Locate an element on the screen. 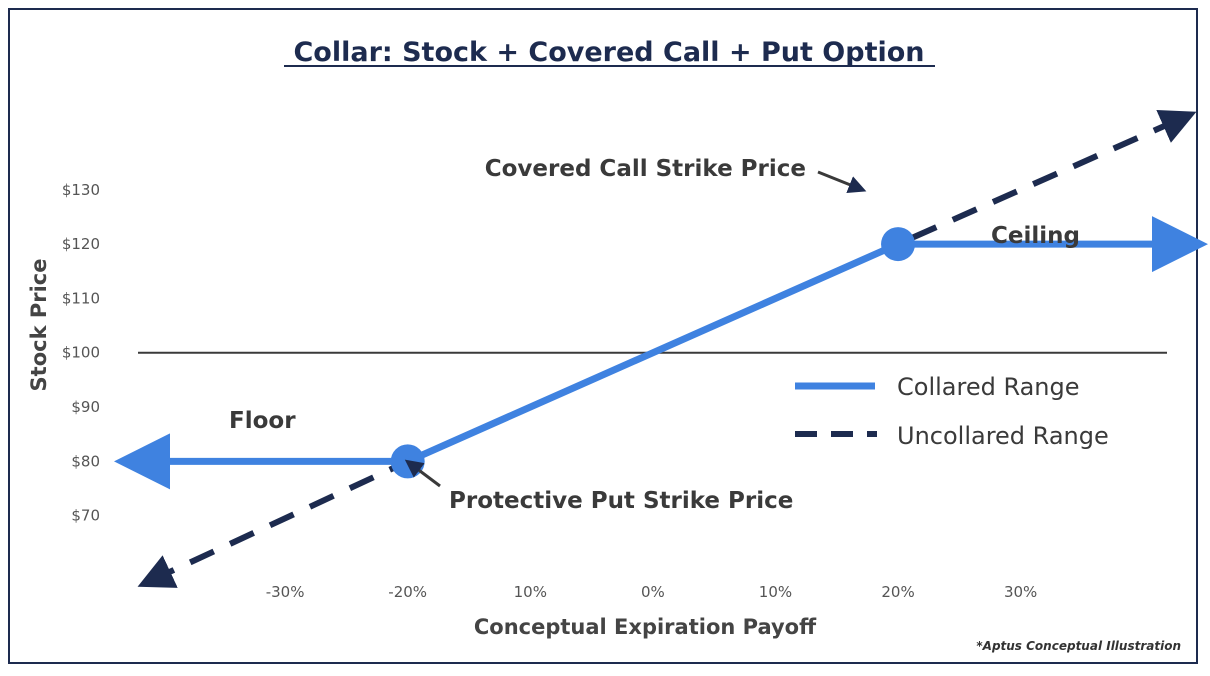  uncollared-range-start-arrow is located at coordinates (158, 577).